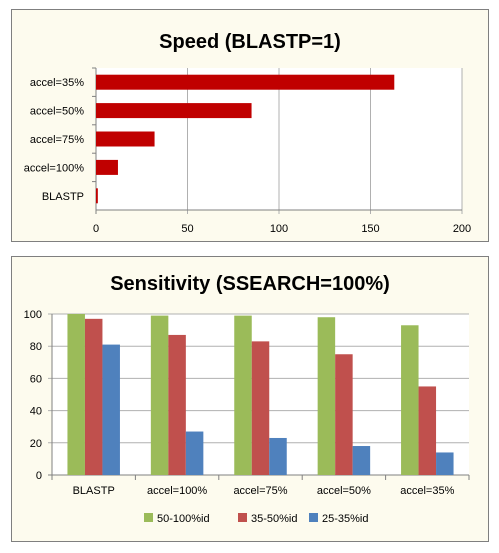 The height and width of the screenshot is (553, 499). I want to click on sensitivity-y-tick-label: 60, so click(36, 379).